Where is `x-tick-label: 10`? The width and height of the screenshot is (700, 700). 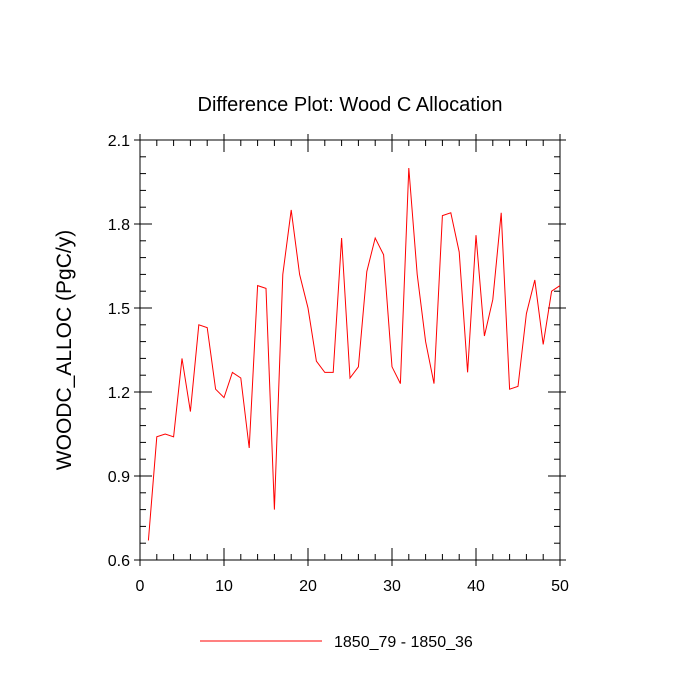 x-tick-label: 10 is located at coordinates (224, 586).